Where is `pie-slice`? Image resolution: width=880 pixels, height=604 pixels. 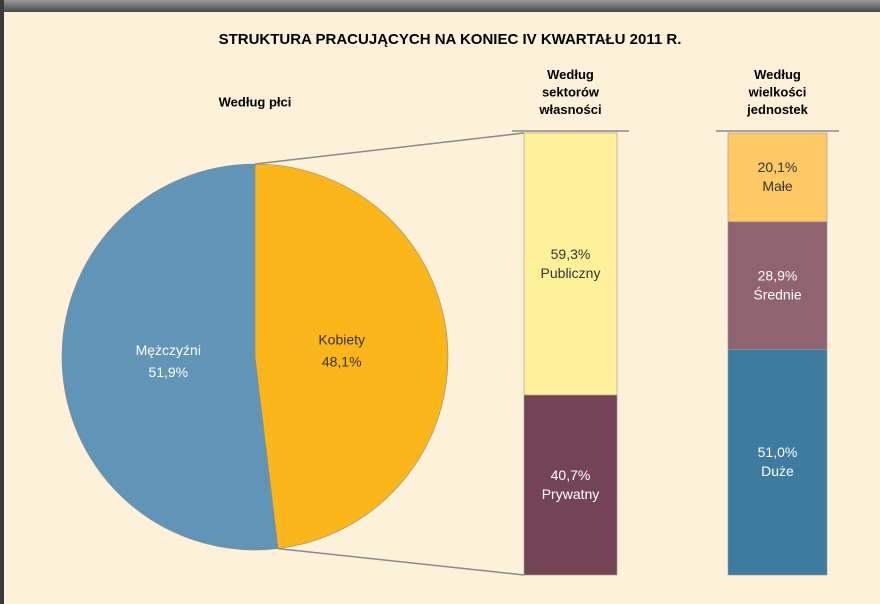
pie-slice is located at coordinates (351, 356).